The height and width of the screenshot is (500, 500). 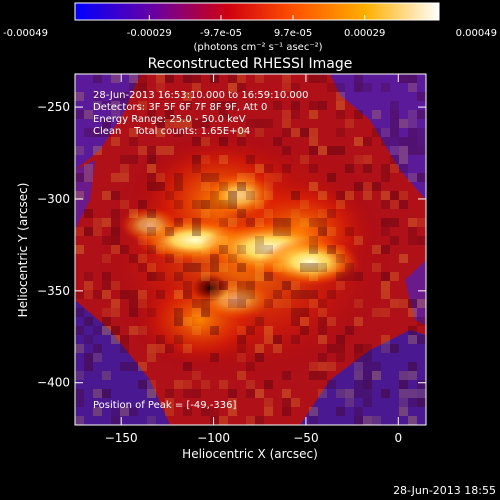 I want to click on x-tick-label: −150, so click(x=121, y=438).